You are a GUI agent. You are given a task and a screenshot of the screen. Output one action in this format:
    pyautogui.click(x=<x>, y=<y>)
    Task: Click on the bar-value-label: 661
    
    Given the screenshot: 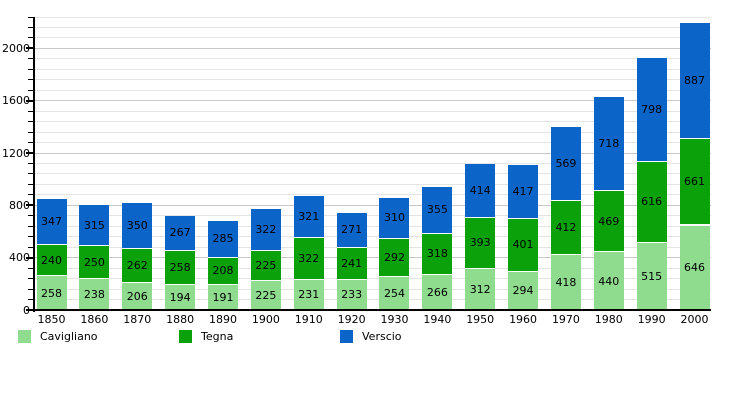 What is the action you would take?
    pyautogui.click(x=695, y=182)
    